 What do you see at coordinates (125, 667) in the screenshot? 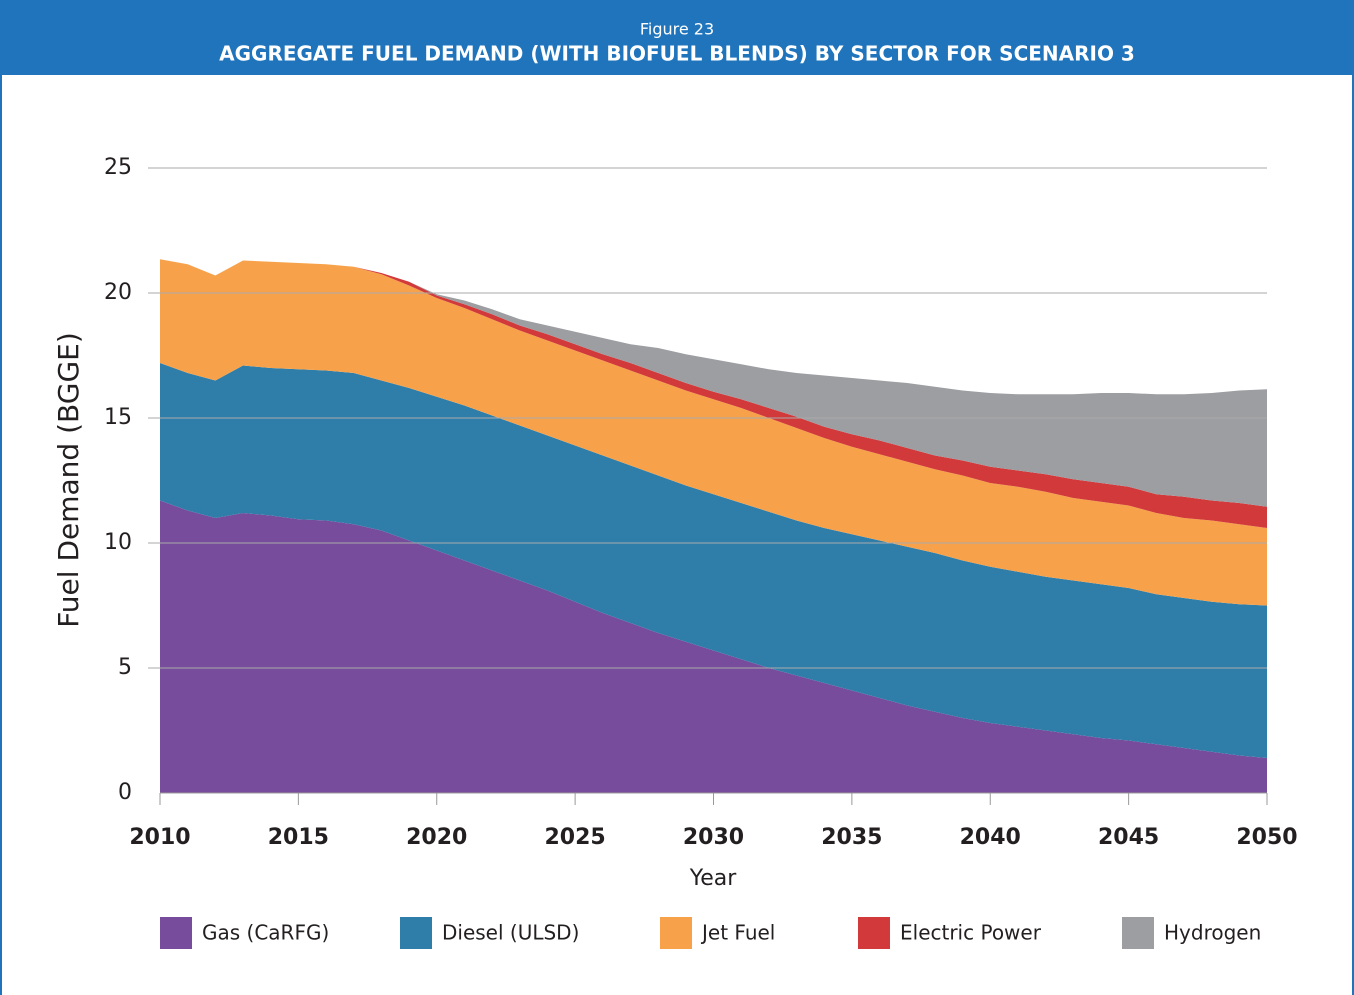
I see `y-tick-label: 5` at bounding box center [125, 667].